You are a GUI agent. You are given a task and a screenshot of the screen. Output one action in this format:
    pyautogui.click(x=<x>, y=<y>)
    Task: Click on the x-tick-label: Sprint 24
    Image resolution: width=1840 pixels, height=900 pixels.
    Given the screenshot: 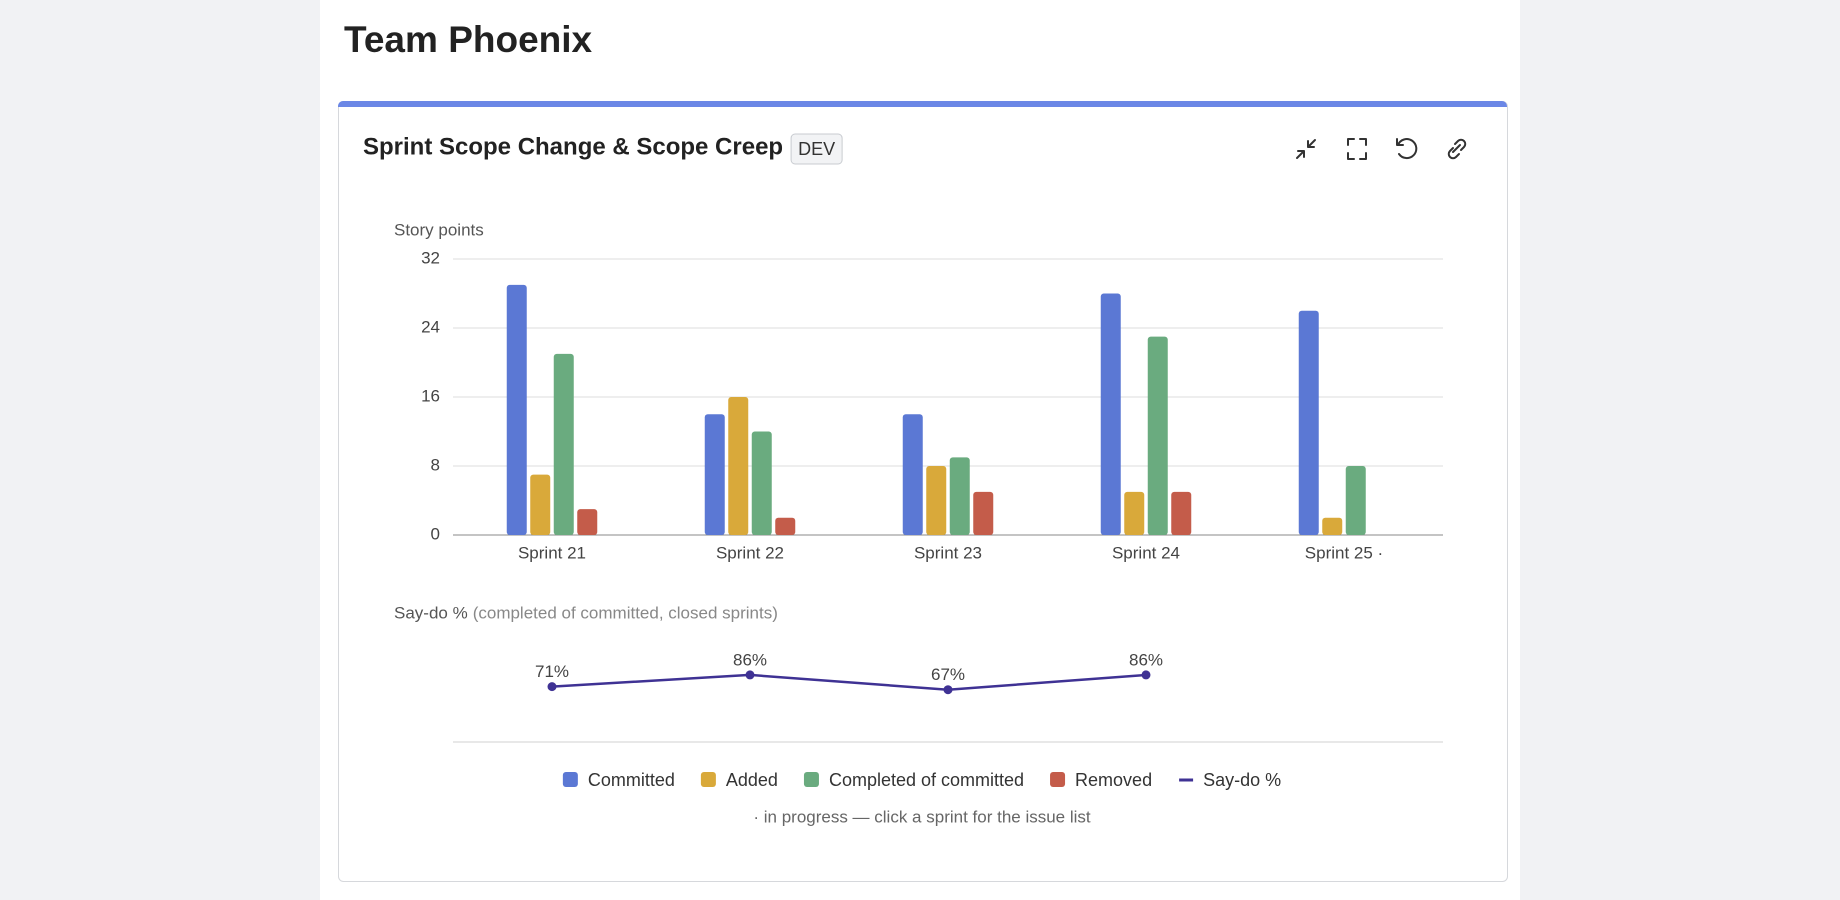 What is the action you would take?
    pyautogui.click(x=1146, y=552)
    